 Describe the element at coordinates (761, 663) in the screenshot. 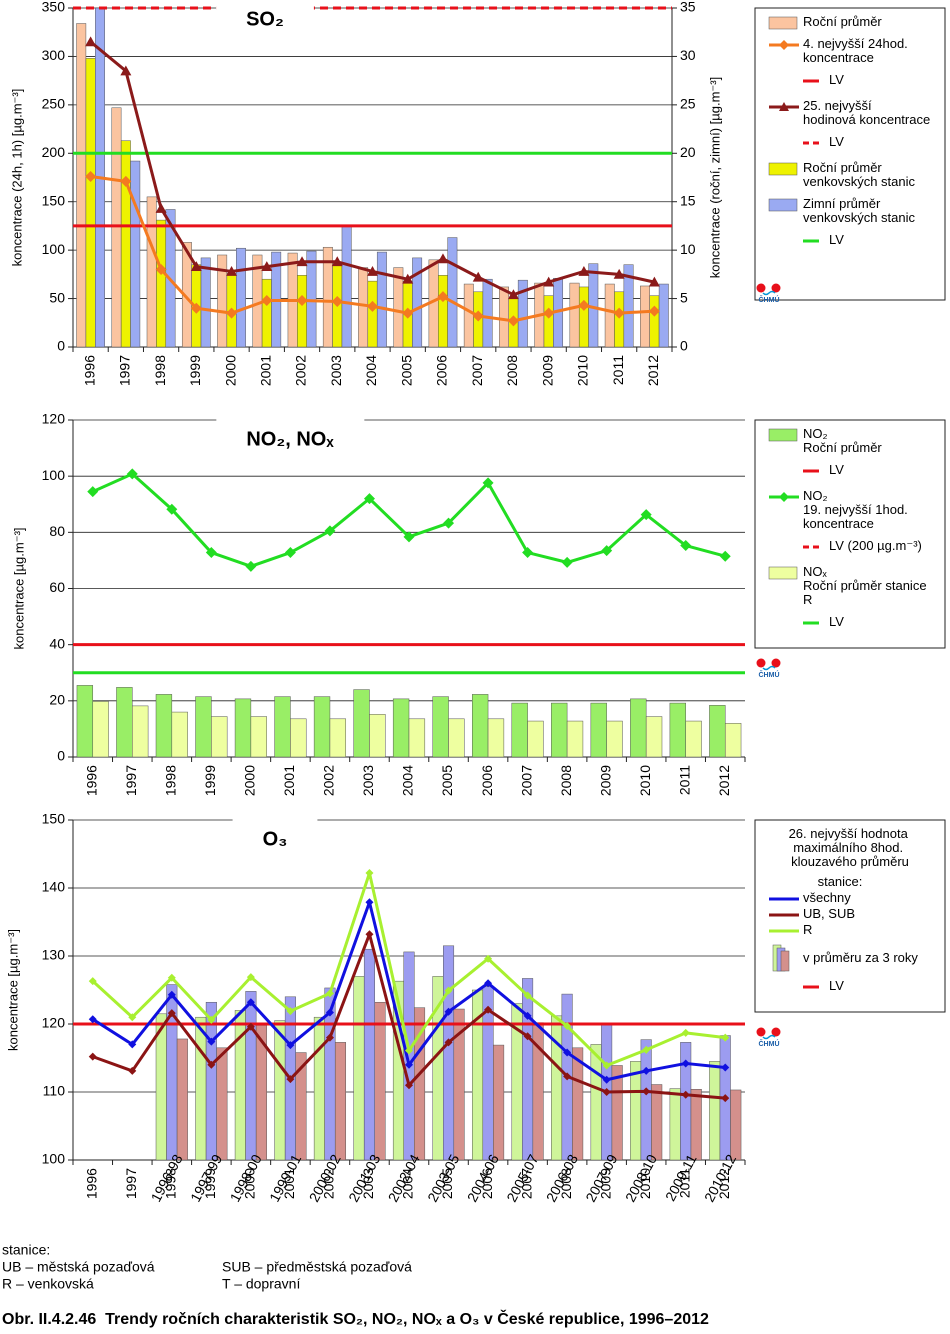

I see `logo-dot` at that location.